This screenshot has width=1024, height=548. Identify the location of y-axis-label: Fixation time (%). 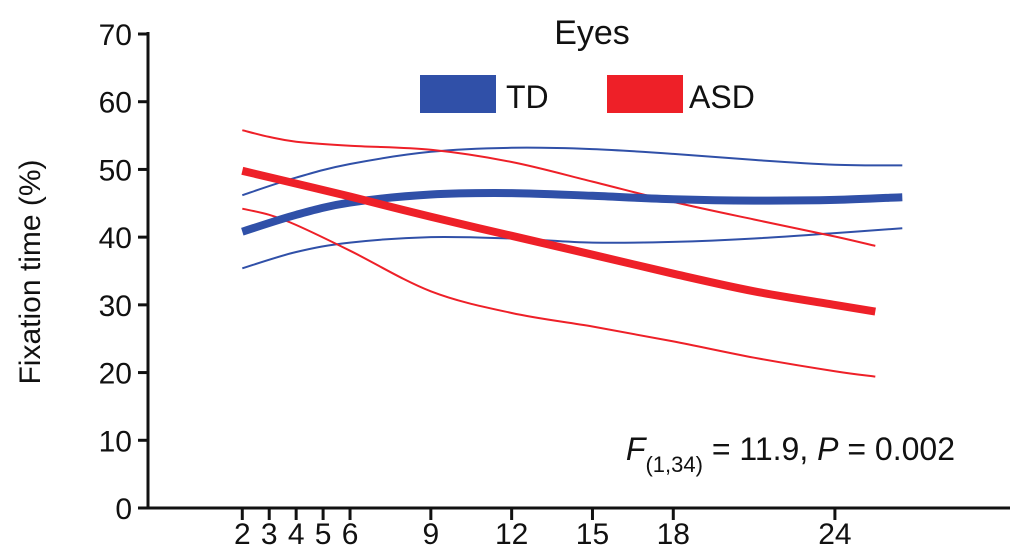
(30, 271).